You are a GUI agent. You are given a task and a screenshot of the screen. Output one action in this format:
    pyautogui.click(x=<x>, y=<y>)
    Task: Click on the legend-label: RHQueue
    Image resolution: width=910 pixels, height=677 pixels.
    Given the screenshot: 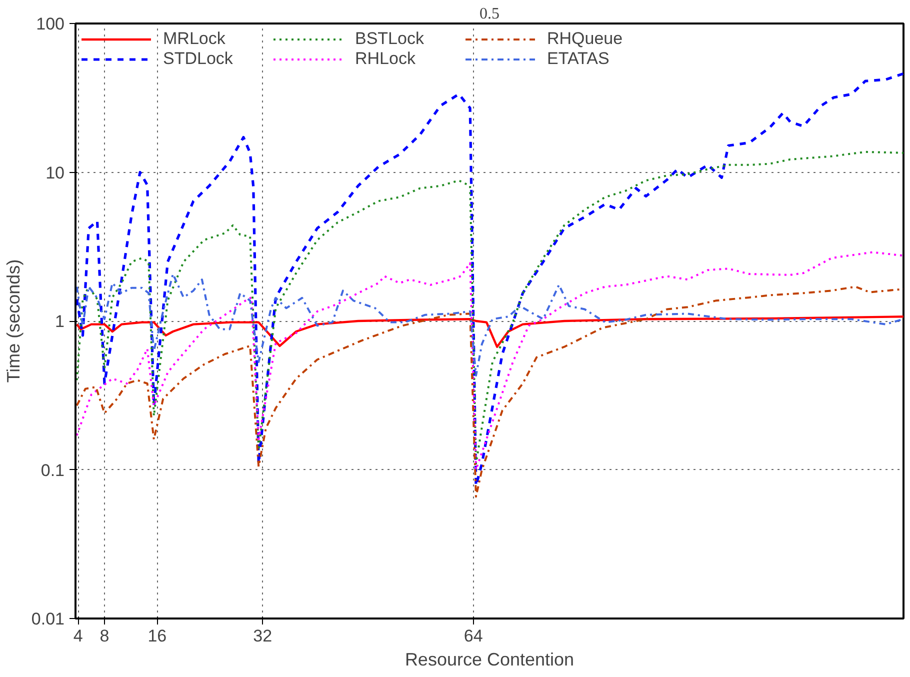 What is the action you would take?
    pyautogui.click(x=585, y=39)
    